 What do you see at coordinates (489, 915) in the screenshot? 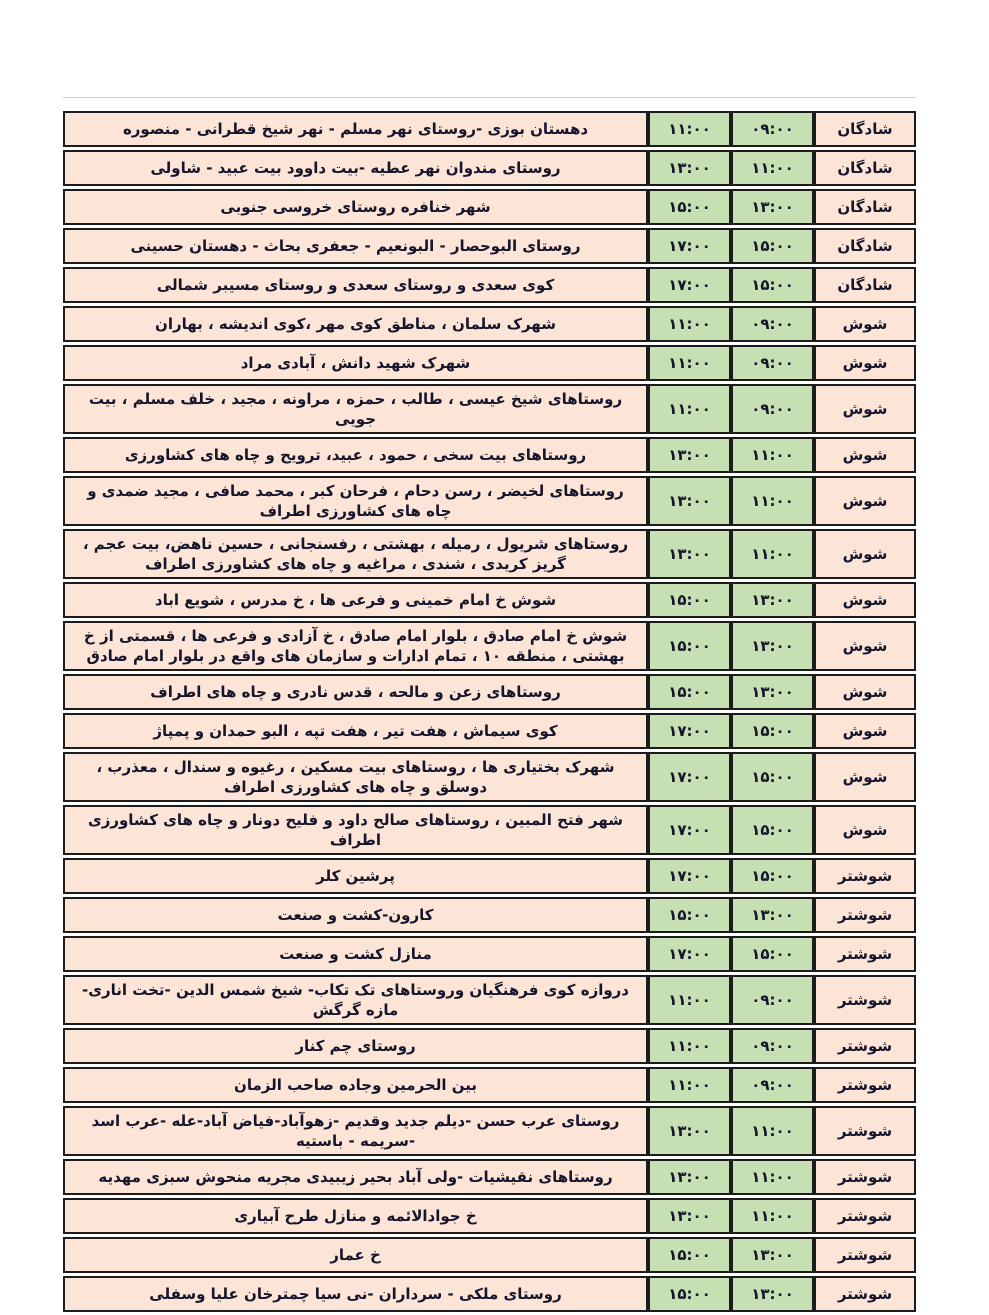
I see `table-row: شوشتر ۱۳:۰۰ ۱۵:۰۰ کارون-کشت و صنعت` at bounding box center [489, 915].